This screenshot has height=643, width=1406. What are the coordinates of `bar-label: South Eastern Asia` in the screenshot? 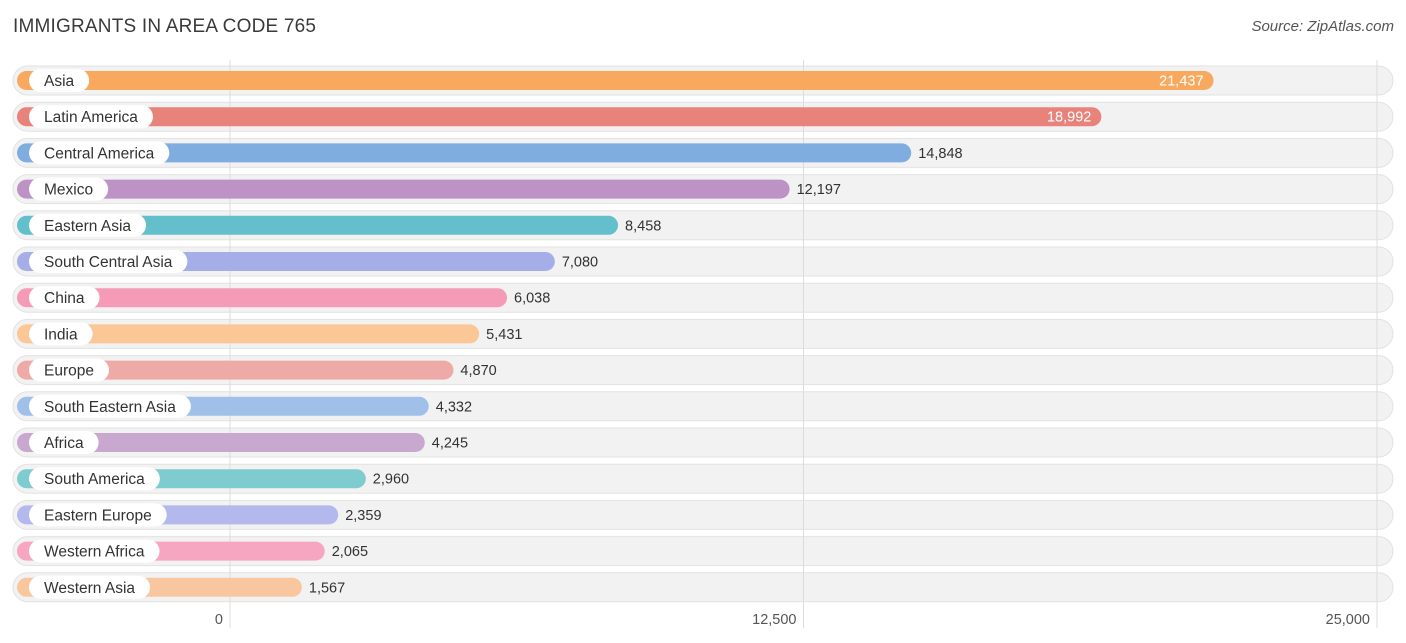 It's located at (110, 407).